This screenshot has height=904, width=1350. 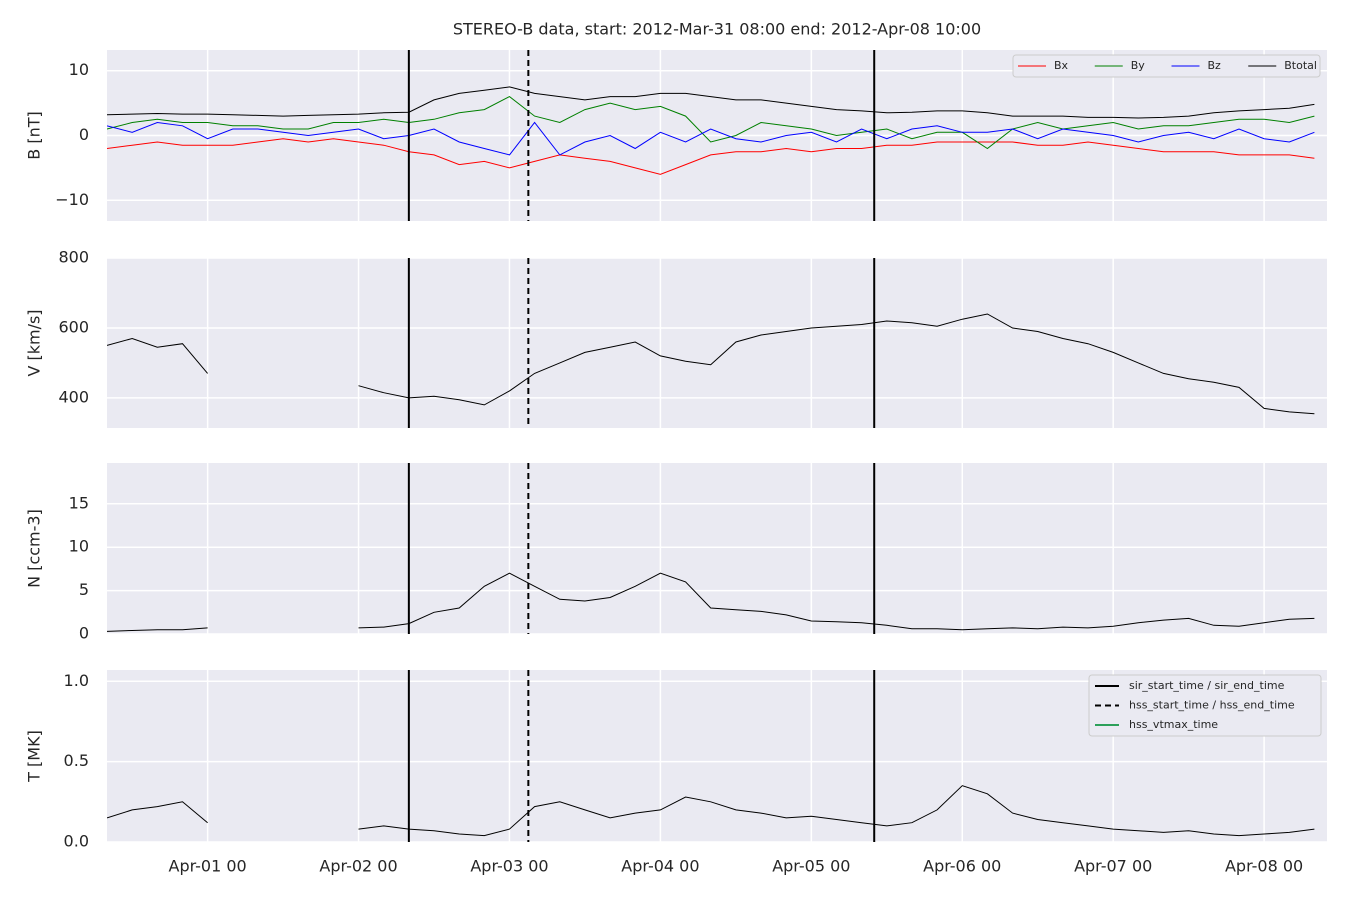 What do you see at coordinates (79, 502) in the screenshot?
I see `y-tick-label: 15` at bounding box center [79, 502].